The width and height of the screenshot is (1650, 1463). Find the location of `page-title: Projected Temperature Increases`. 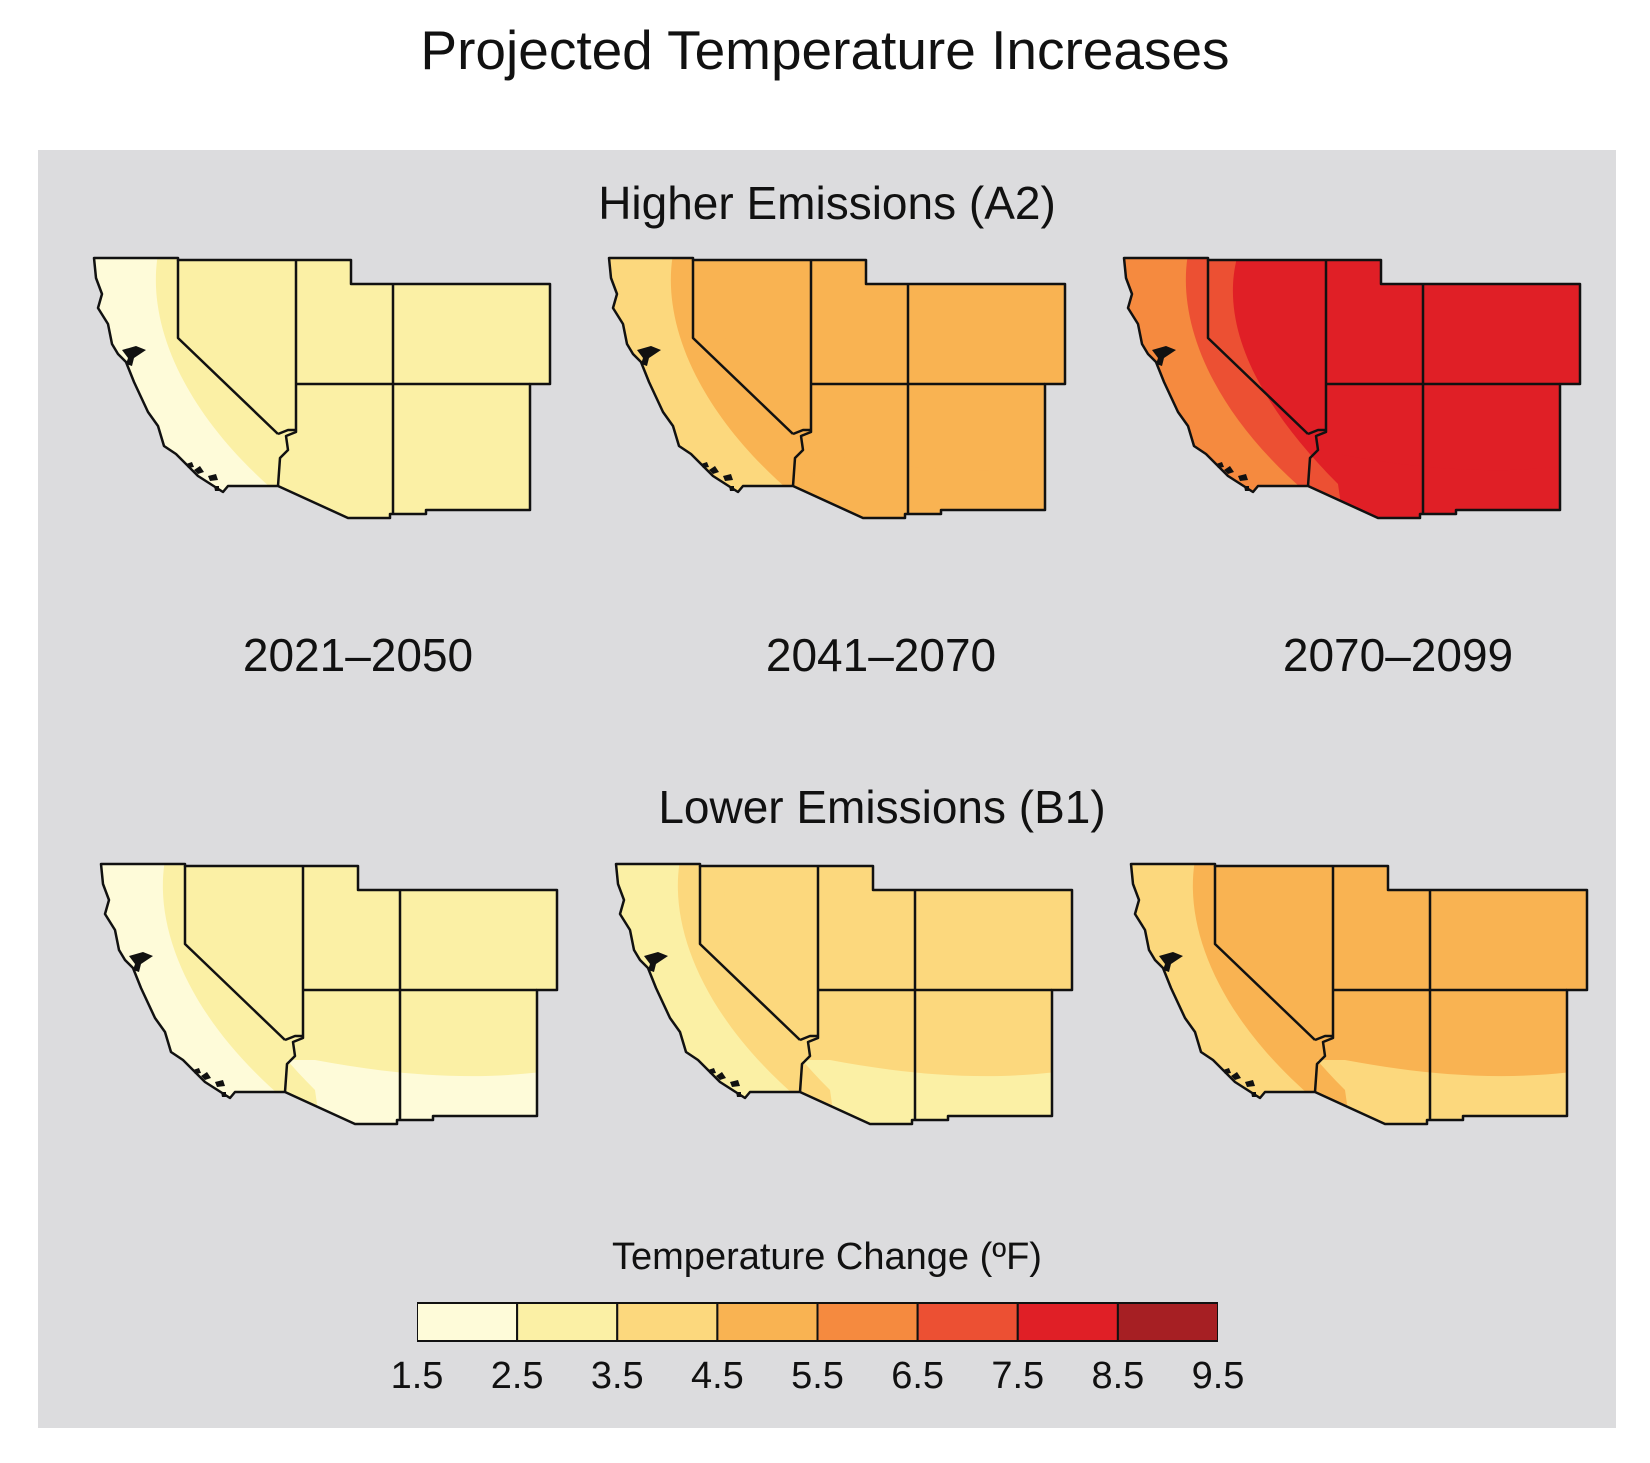

page-title: Projected Temperature Increases is located at coordinates (825, 50).